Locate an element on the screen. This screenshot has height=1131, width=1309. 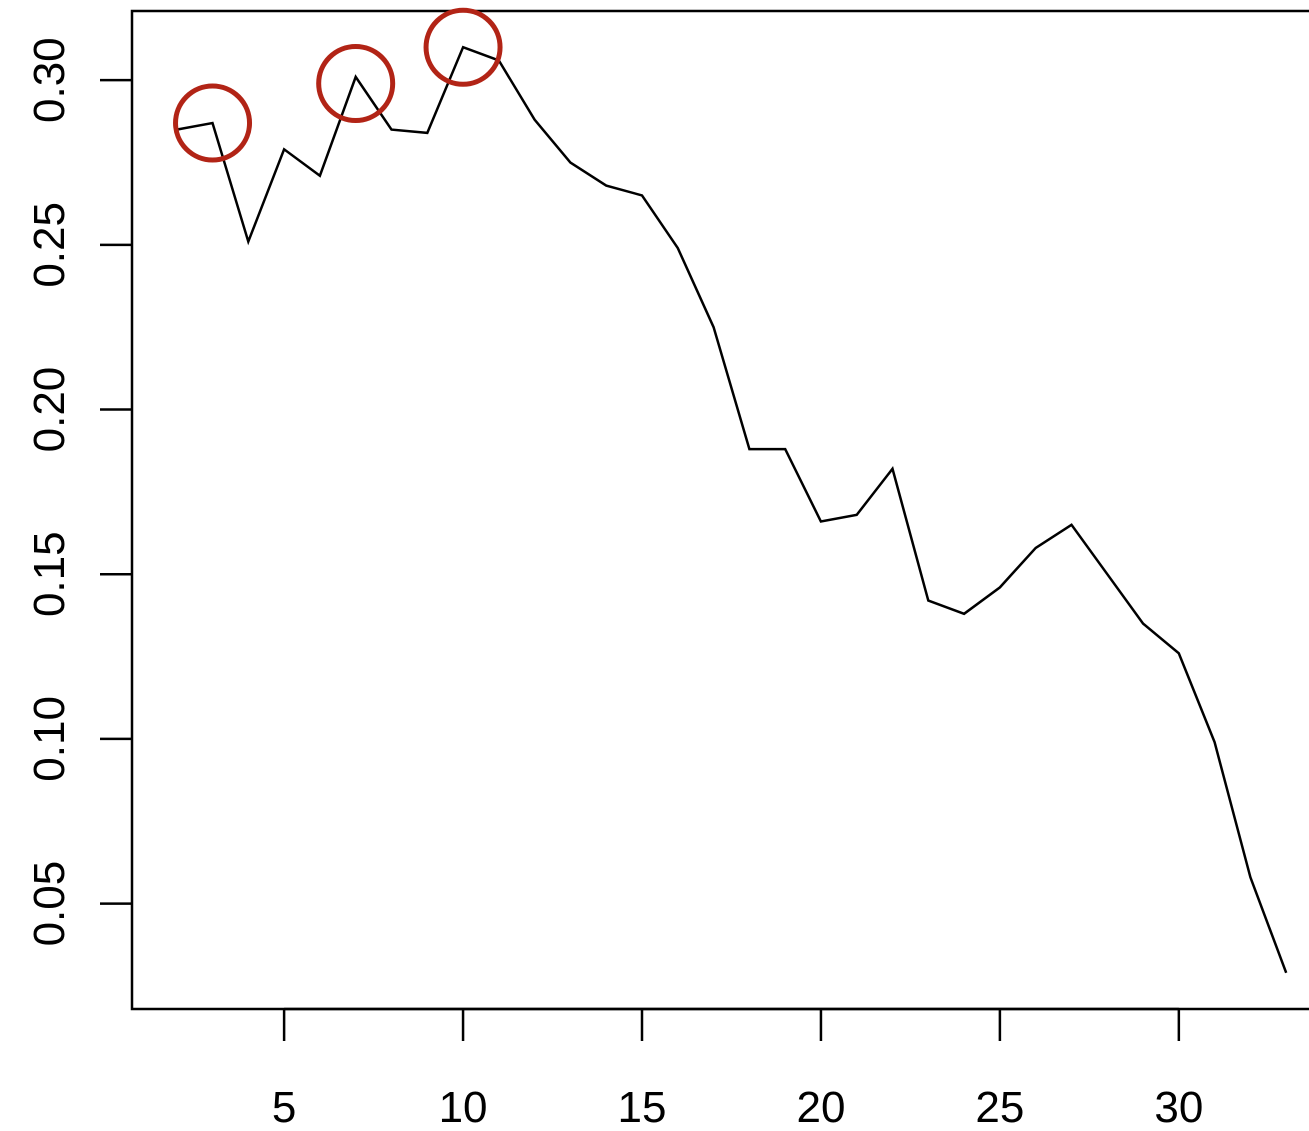
y-tick-label: 0.20 is located at coordinates (49, 410).